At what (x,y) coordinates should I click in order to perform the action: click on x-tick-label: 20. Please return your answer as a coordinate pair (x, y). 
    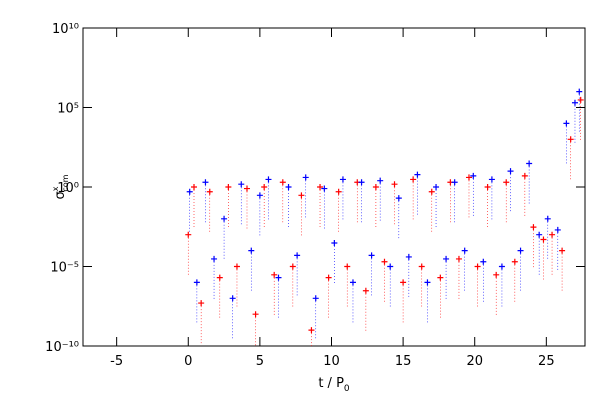
    Looking at the image, I should click on (474, 361).